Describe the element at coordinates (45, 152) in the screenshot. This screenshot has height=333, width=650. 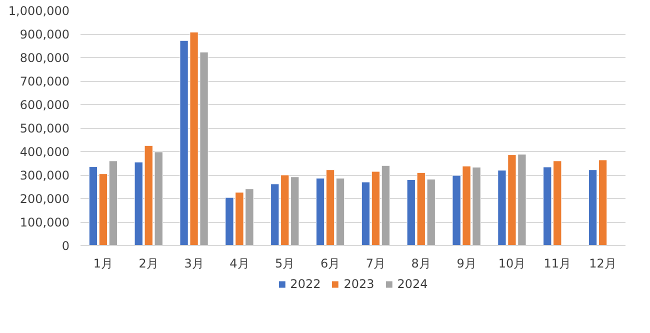
I see `y-tick-label: 400,000` at that location.